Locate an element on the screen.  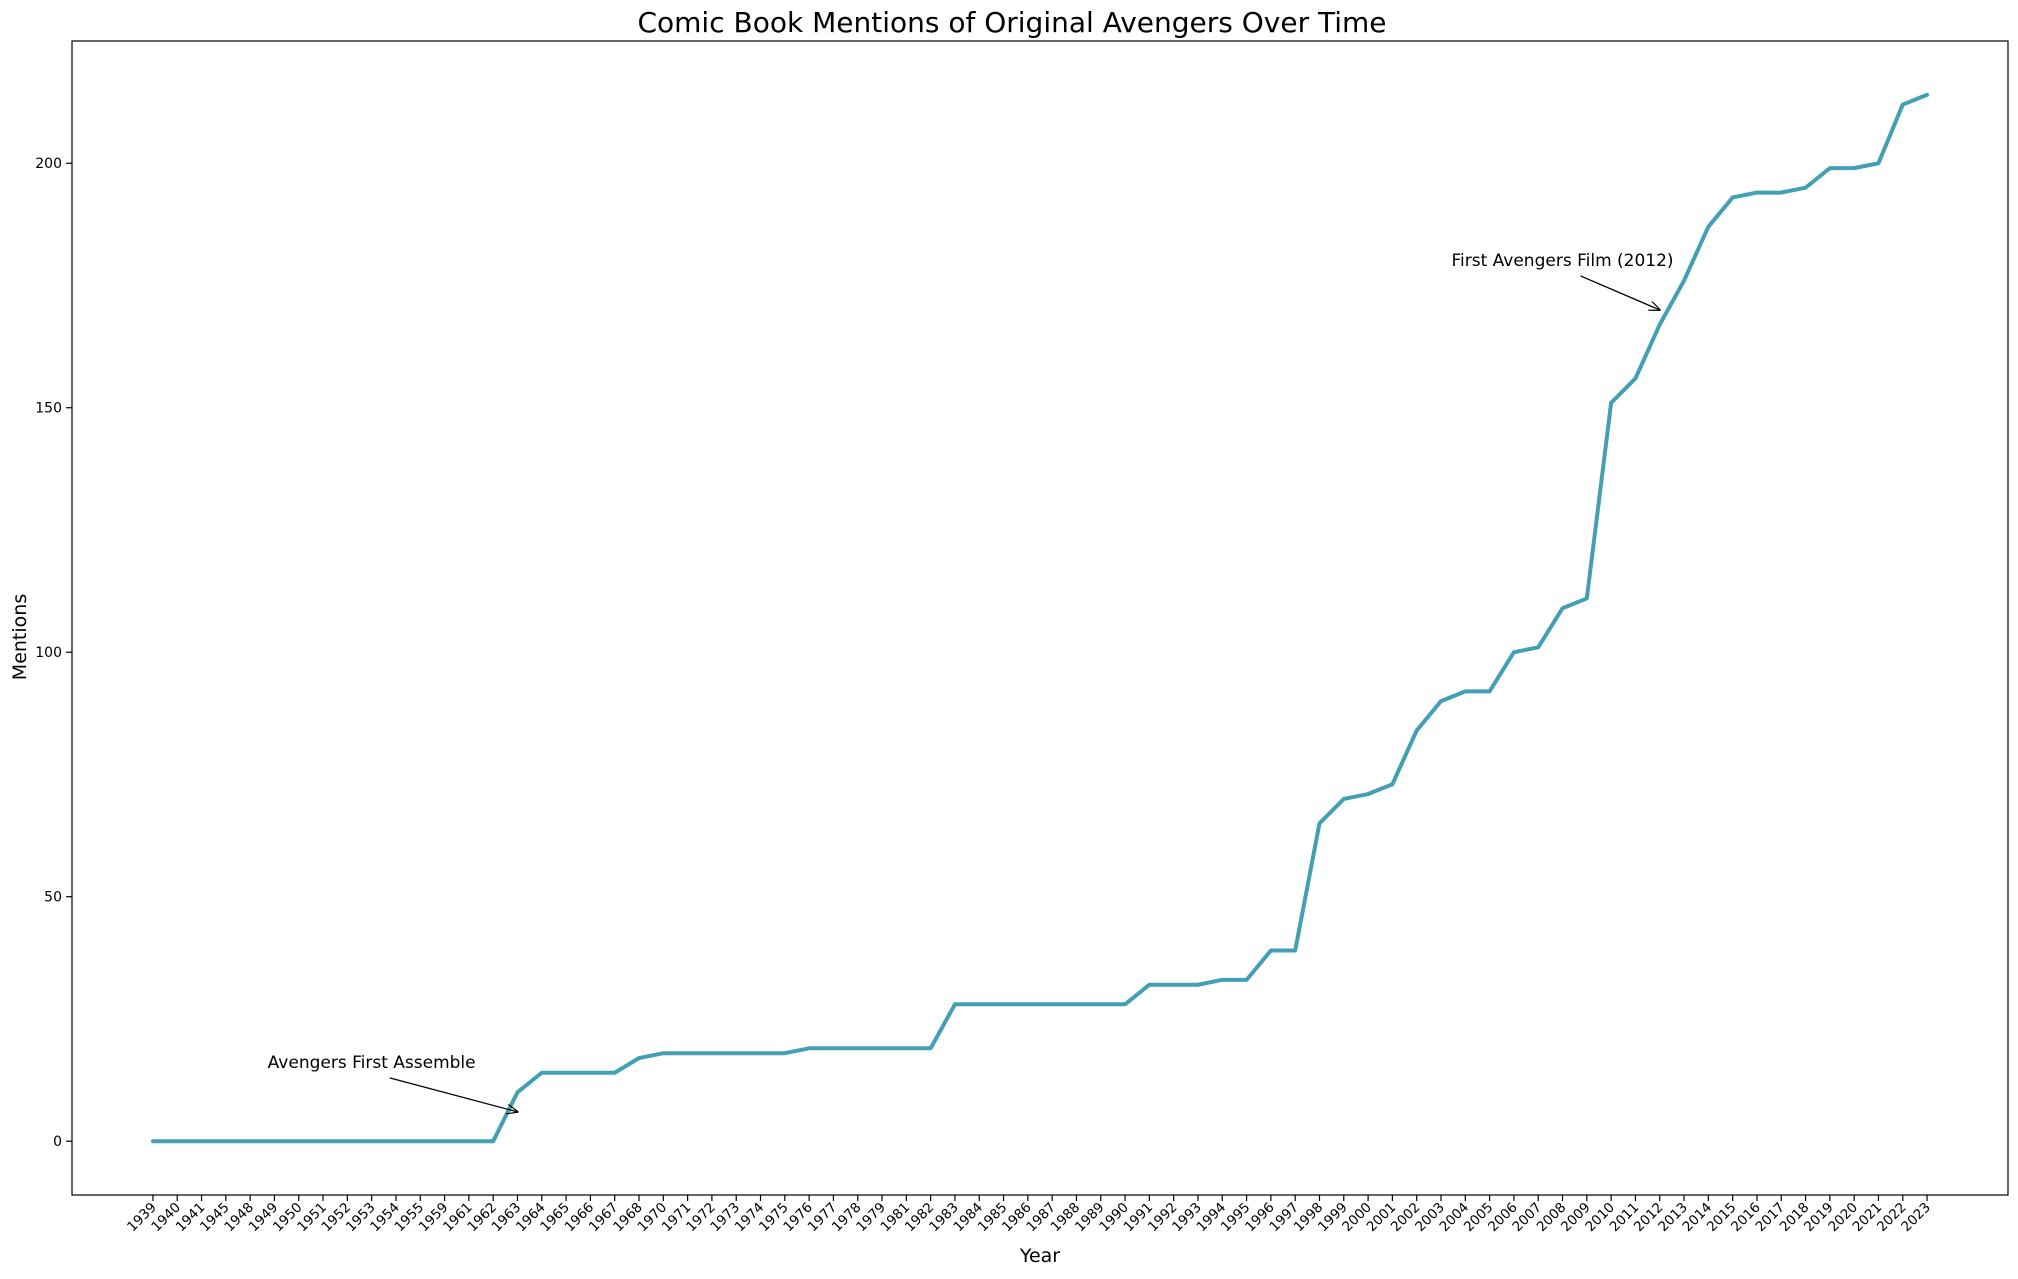
y-axis-label: Mentions is located at coordinates (20, 637).